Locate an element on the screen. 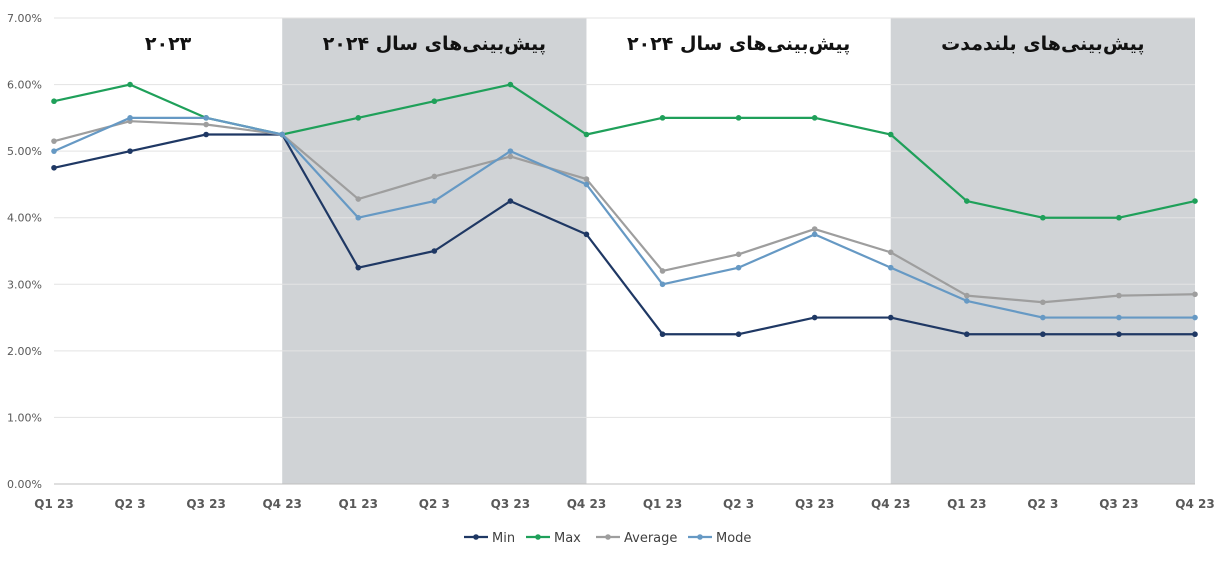  legend-label: Max is located at coordinates (567, 538).